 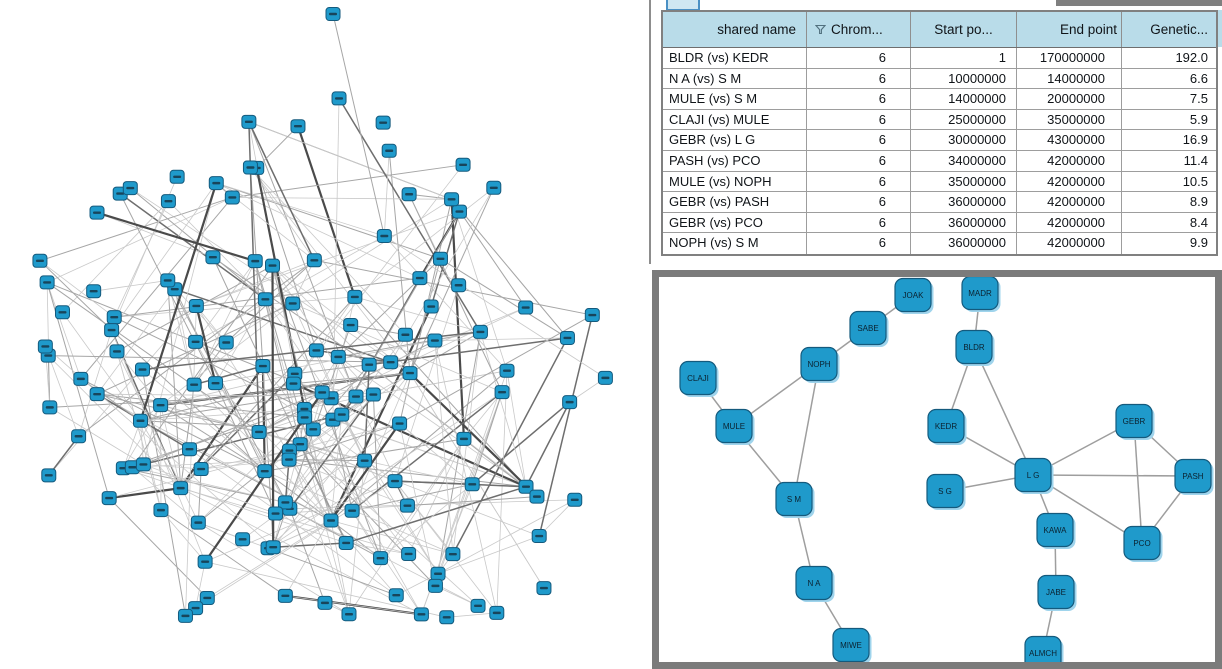 I want to click on network-node: MULE, so click(x=735, y=427).